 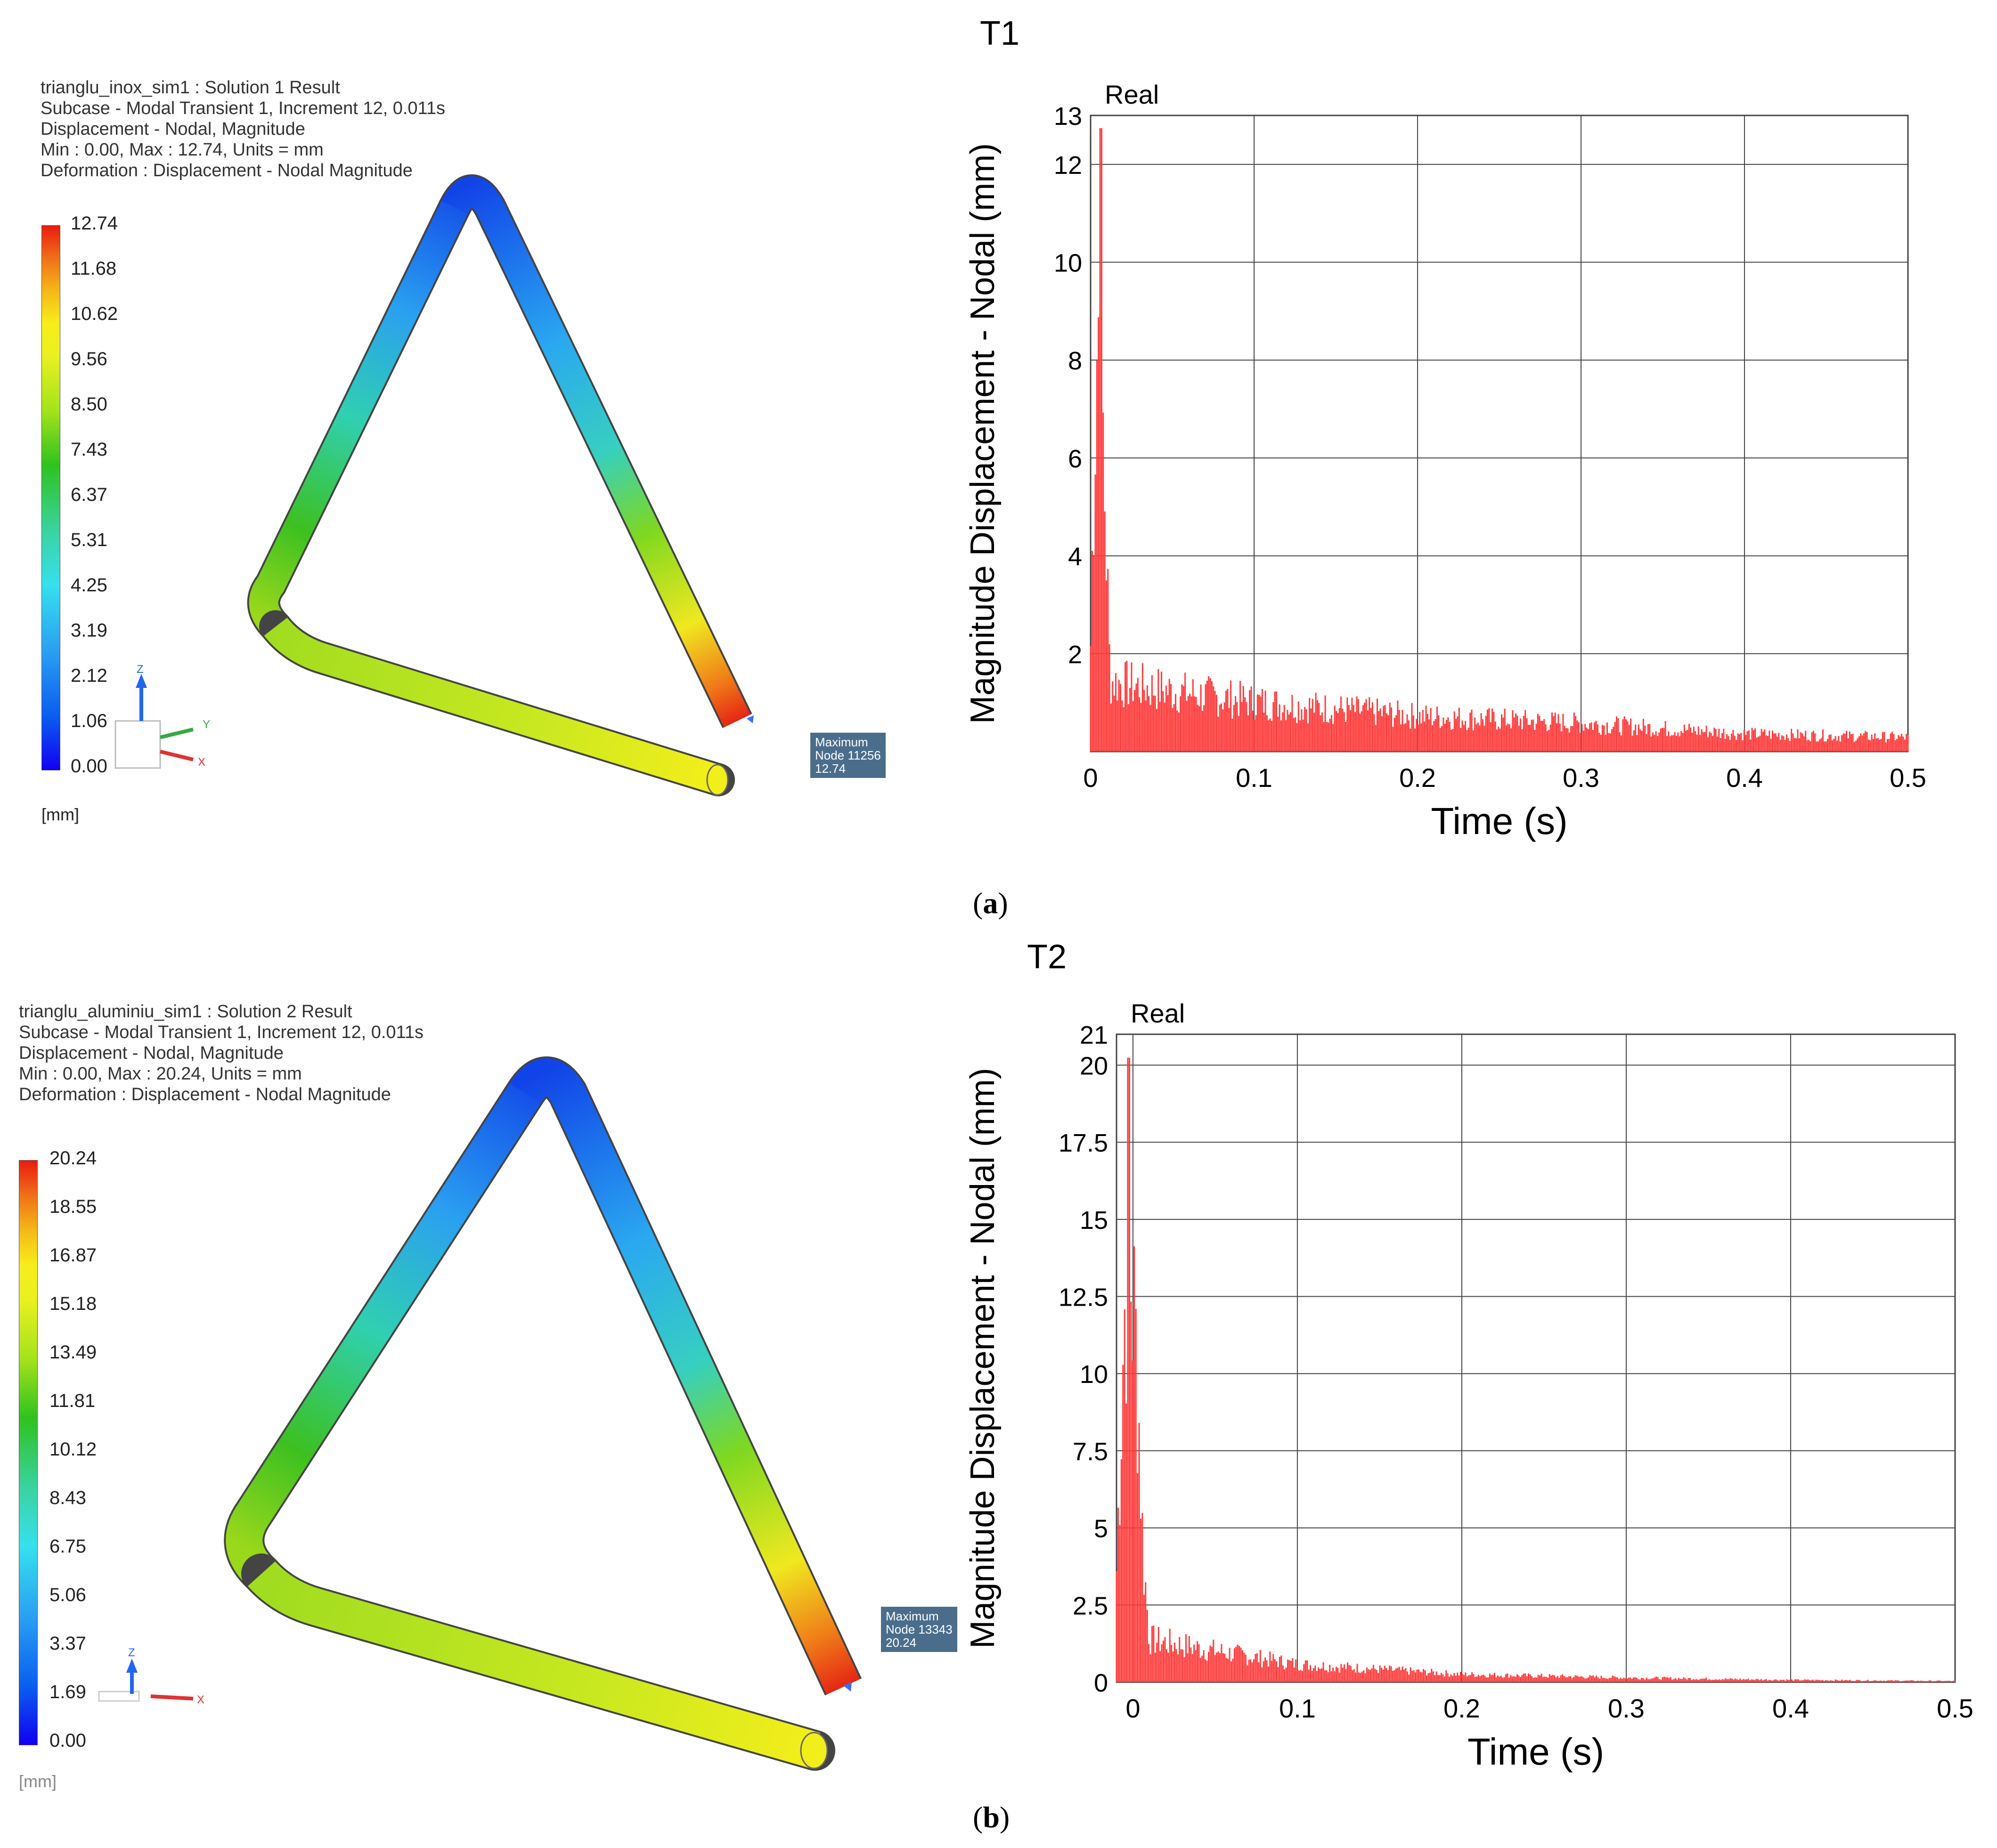 What do you see at coordinates (1083, 1298) in the screenshot?
I see `y-tick-label: 12.5` at bounding box center [1083, 1298].